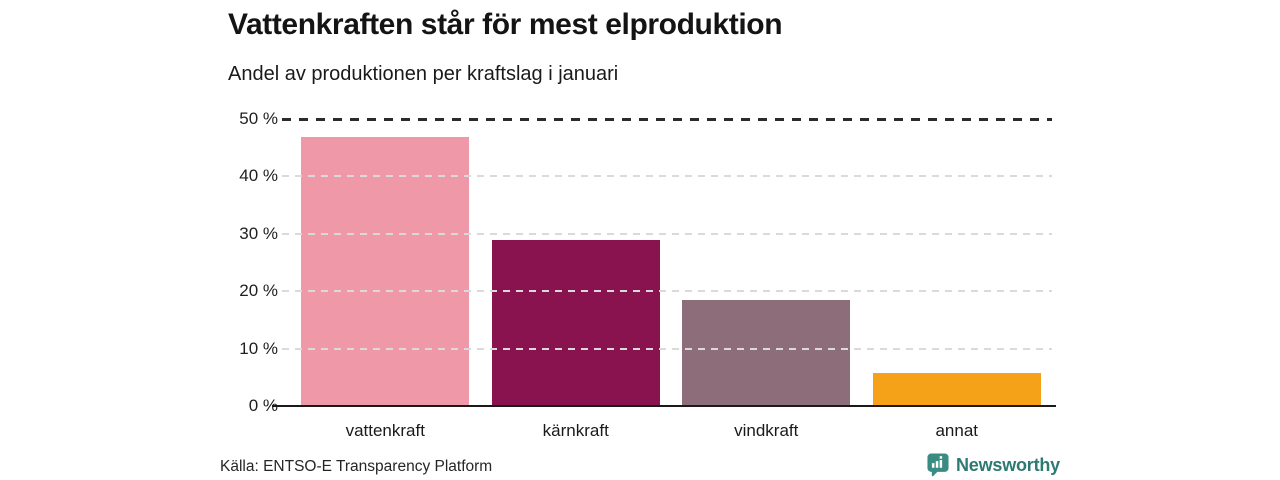 Image resolution: width=1280 pixels, height=480 pixels. Describe the element at coordinates (1007, 464) in the screenshot. I see `brand-name: Newsworthy` at that location.